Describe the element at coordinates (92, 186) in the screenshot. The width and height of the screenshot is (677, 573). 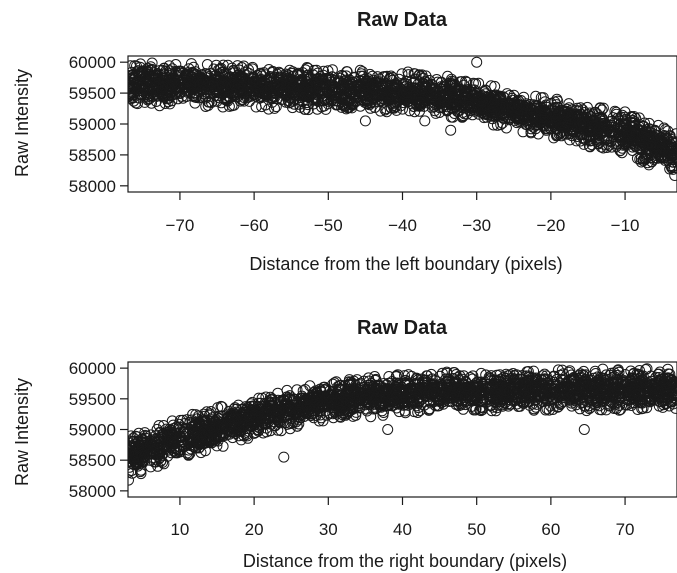
I see `y-tick-label: 58000` at that location.